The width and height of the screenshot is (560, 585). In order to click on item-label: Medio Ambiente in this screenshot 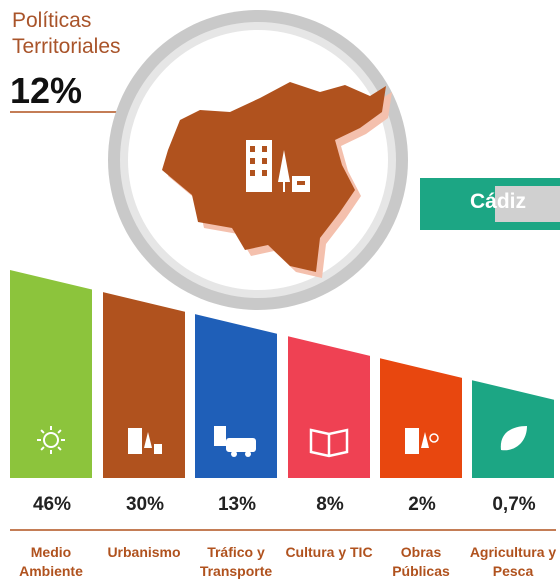, I will do `click(51, 561)`.